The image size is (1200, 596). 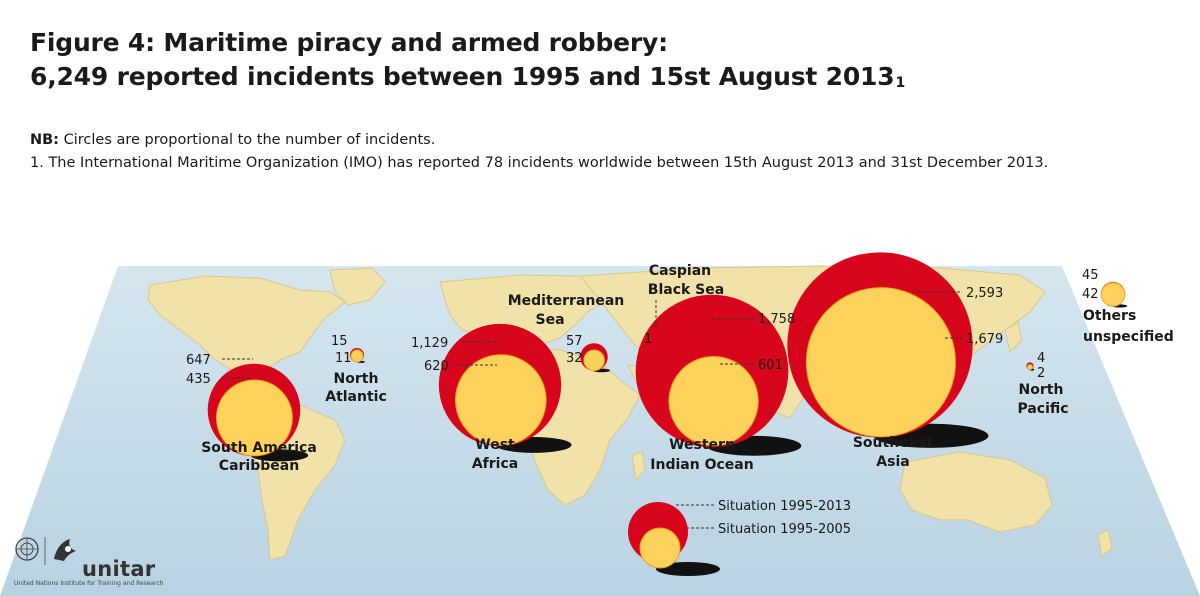 What do you see at coordinates (984, 339) in the screenshot?
I see `southeast-asia-early-value: 1,679` at bounding box center [984, 339].